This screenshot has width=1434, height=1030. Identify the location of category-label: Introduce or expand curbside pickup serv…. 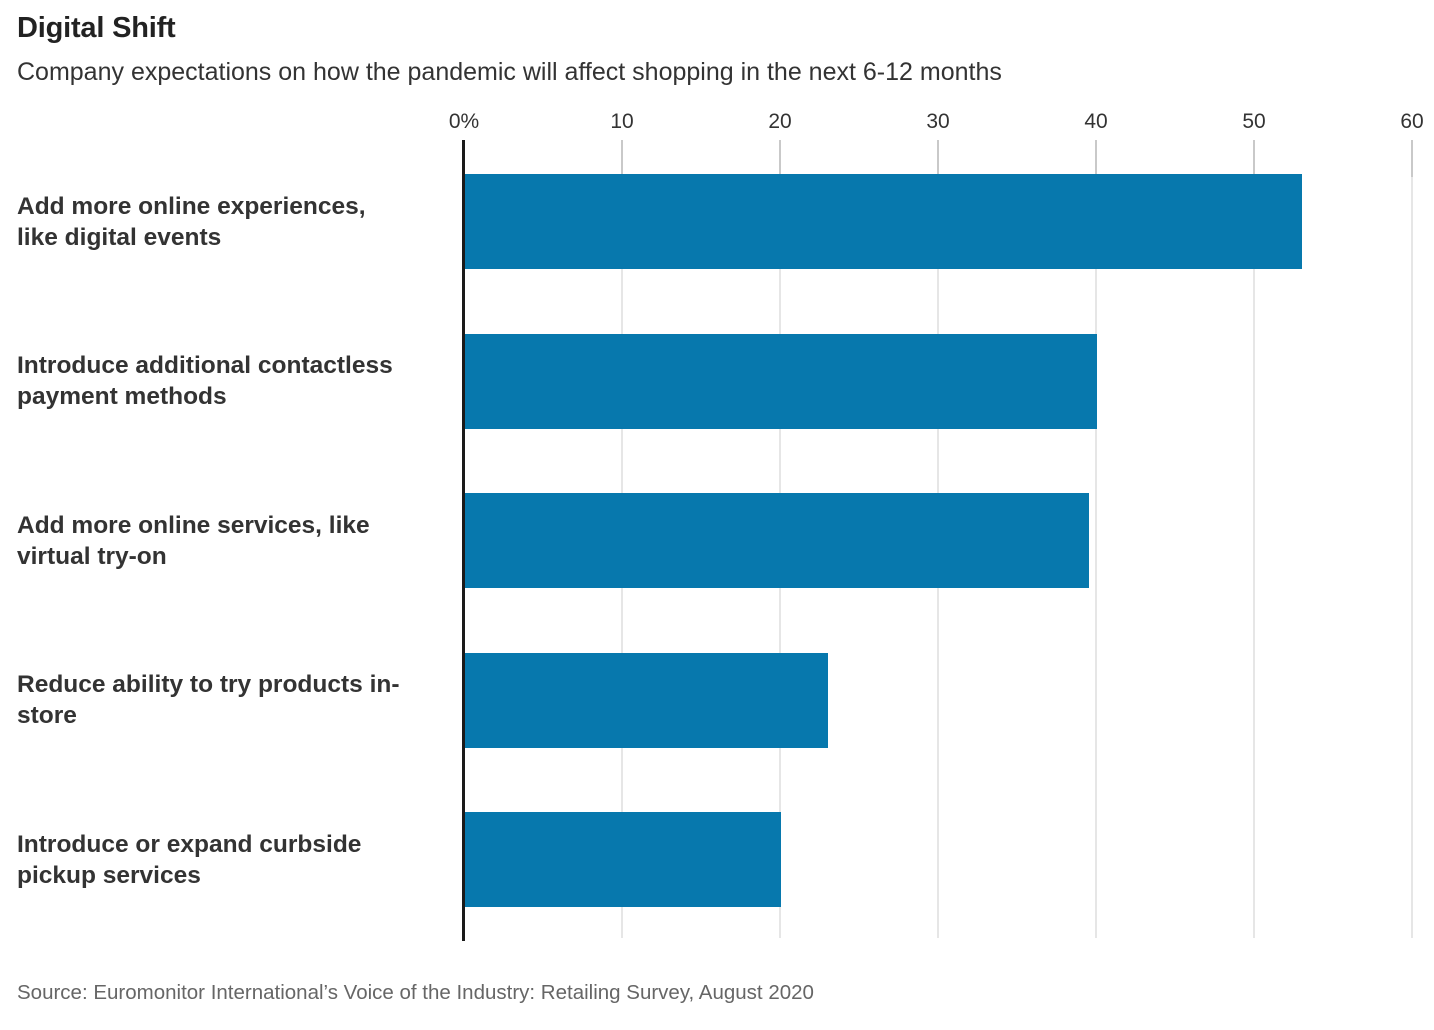
(189, 859).